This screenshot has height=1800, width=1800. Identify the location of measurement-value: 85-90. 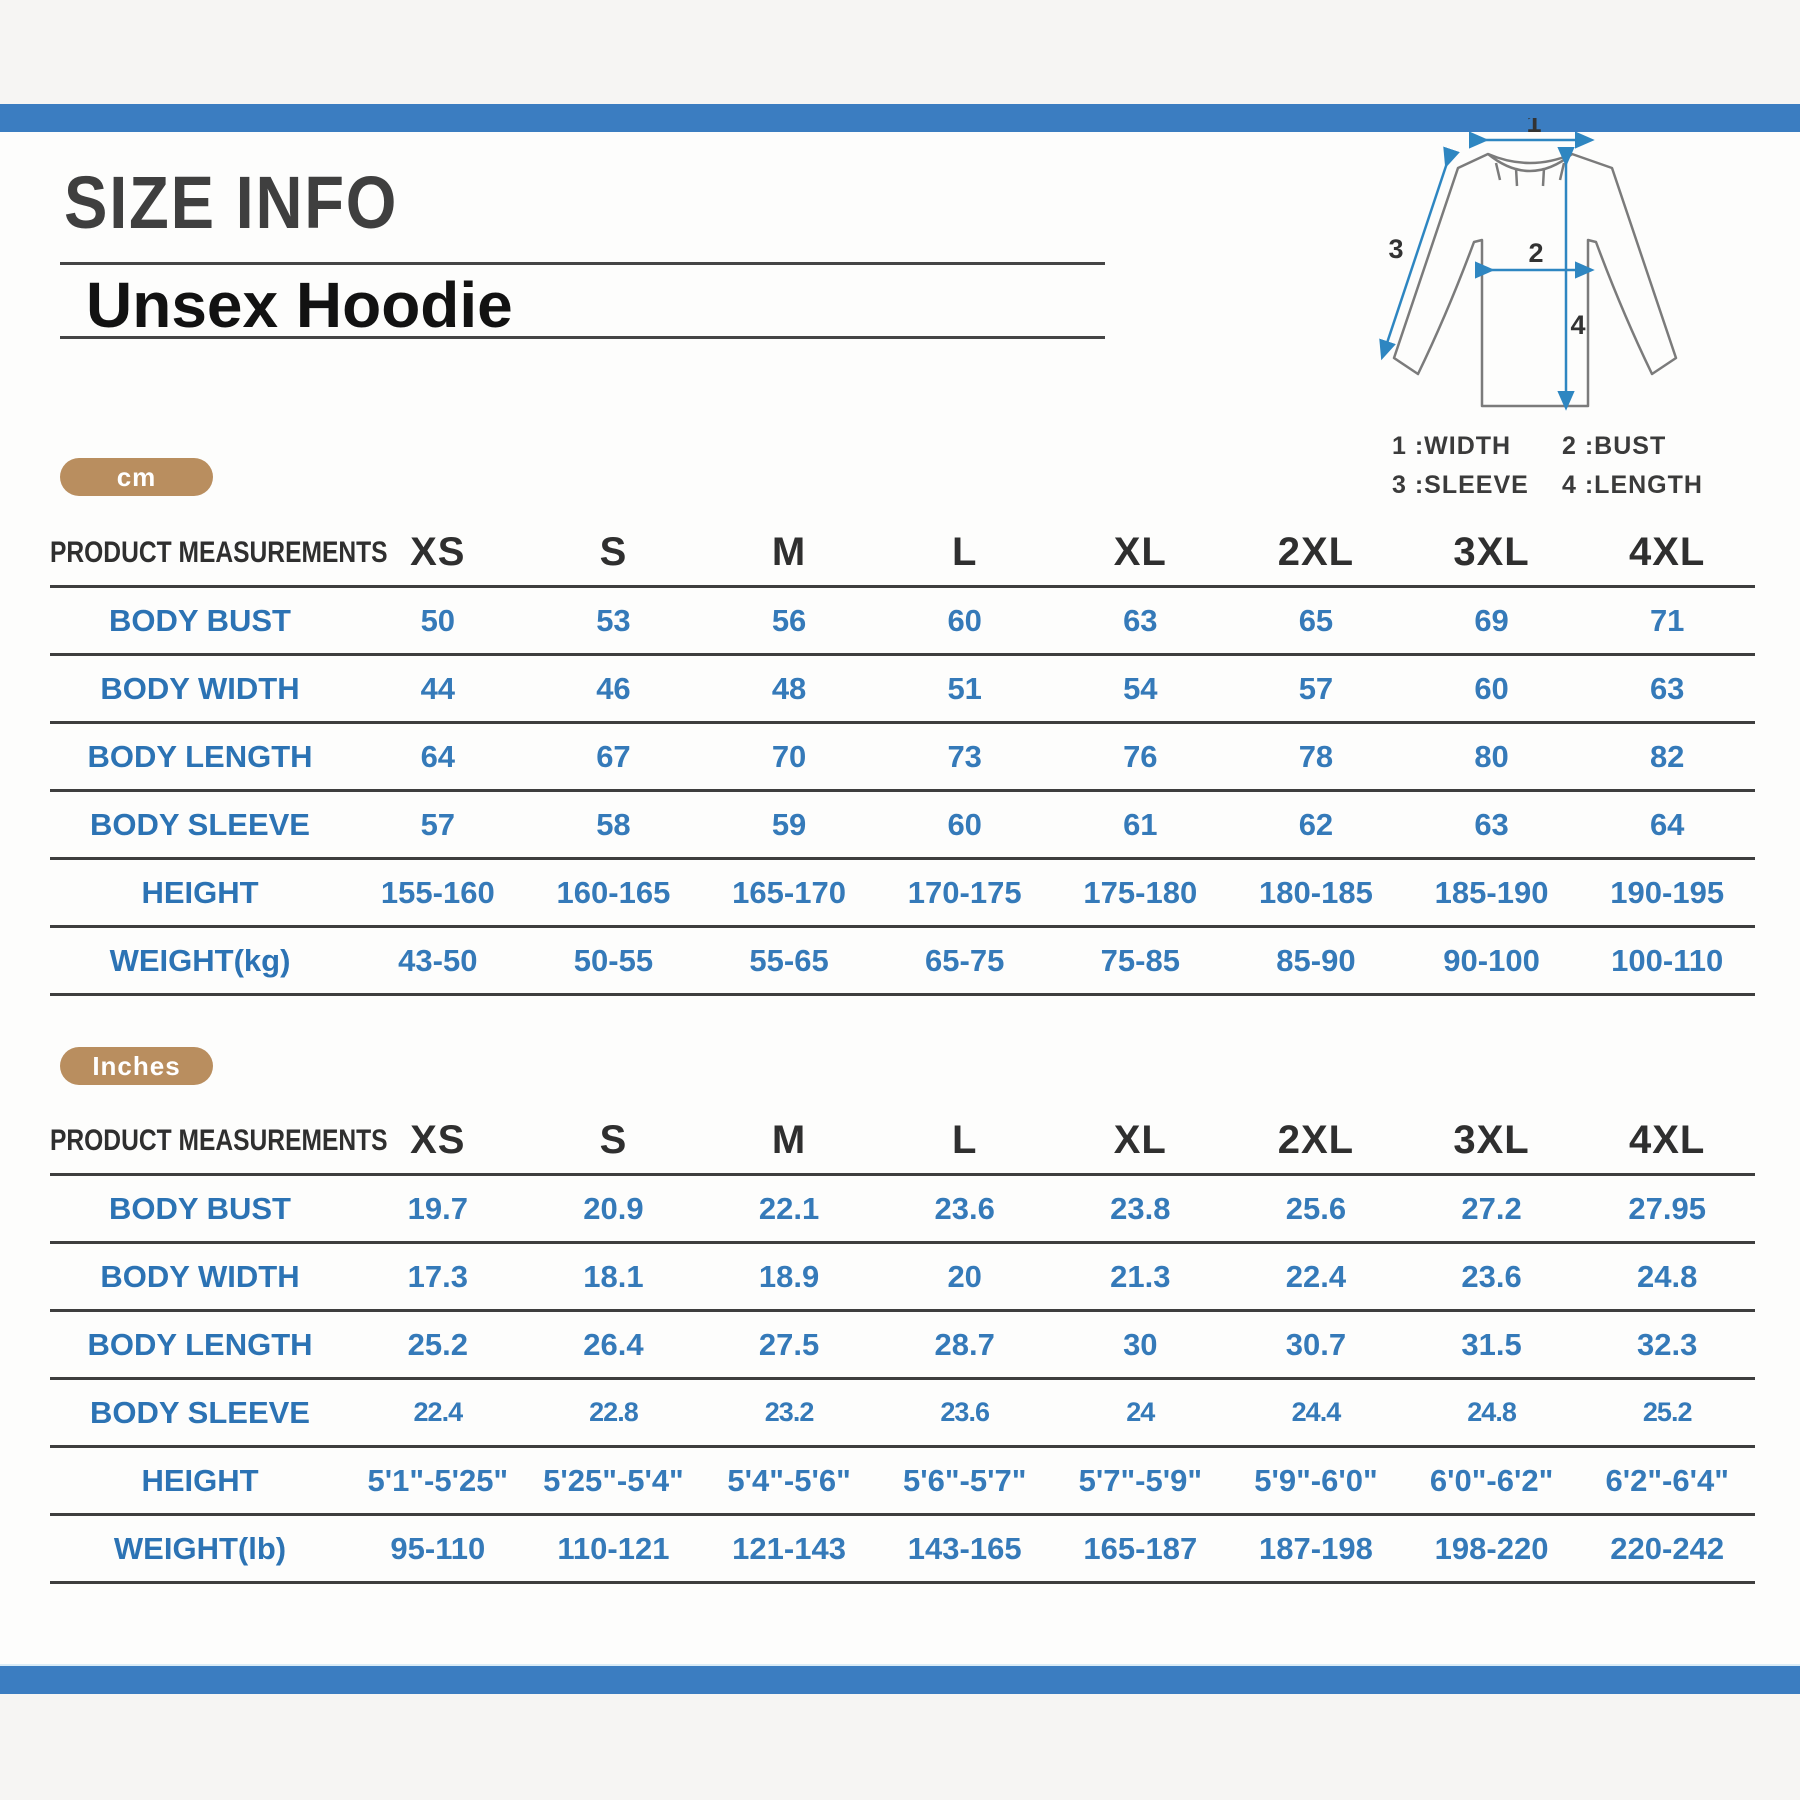
(1316, 961).